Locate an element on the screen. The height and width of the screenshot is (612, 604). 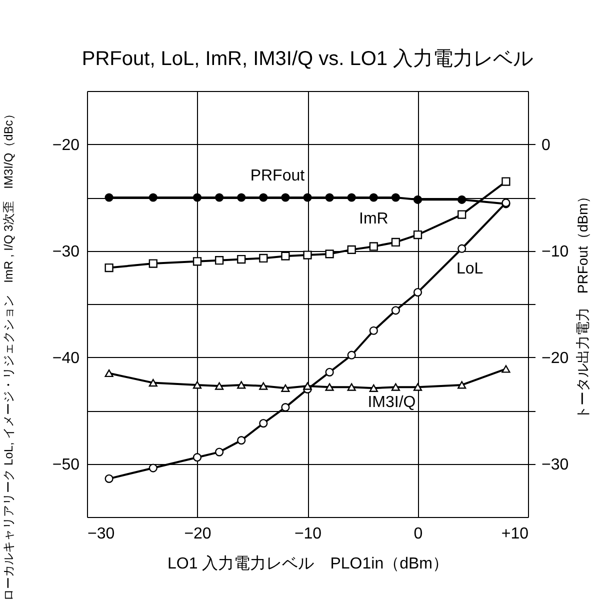
series-label: ImR is located at coordinates (373, 219).